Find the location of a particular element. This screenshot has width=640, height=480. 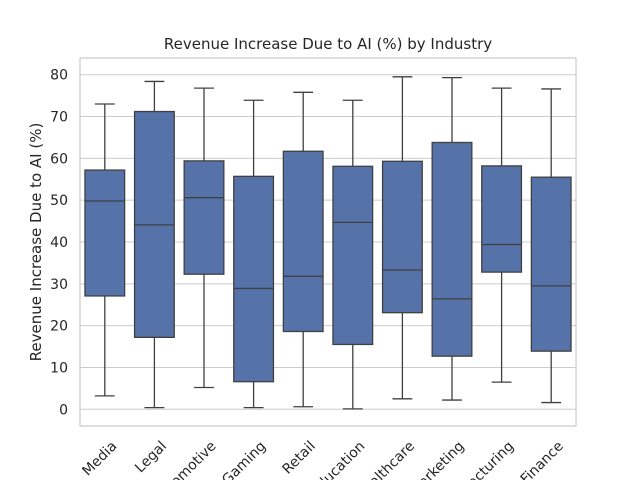

x-tick-label: Finance is located at coordinates (542, 459).